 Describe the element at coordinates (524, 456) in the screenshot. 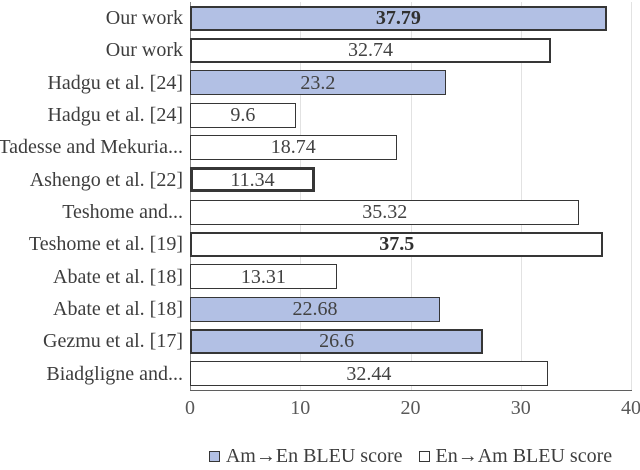

I see `legend-label: En→Am BLEU score` at that location.